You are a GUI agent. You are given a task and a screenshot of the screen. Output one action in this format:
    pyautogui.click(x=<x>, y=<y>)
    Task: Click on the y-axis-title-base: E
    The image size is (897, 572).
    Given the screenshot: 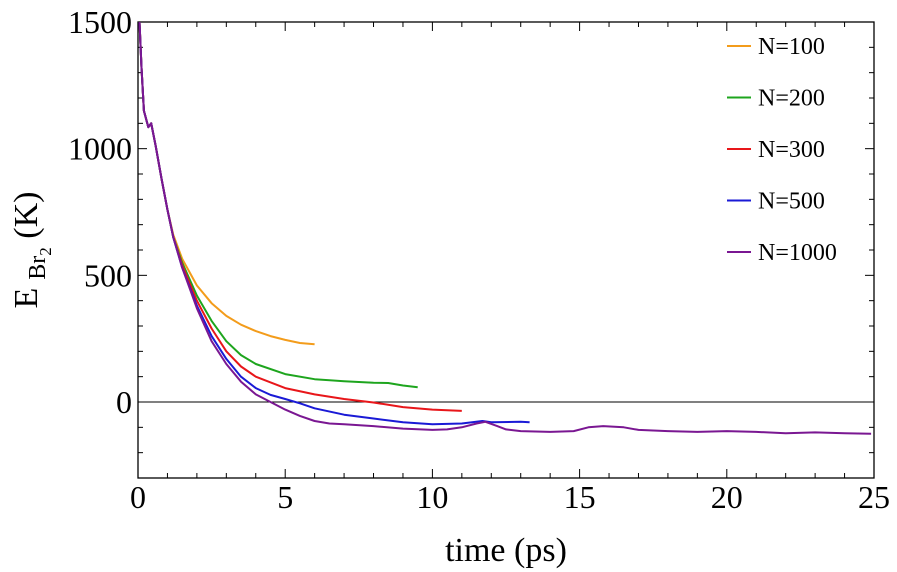 What is the action you would take?
    pyautogui.click(x=26, y=298)
    